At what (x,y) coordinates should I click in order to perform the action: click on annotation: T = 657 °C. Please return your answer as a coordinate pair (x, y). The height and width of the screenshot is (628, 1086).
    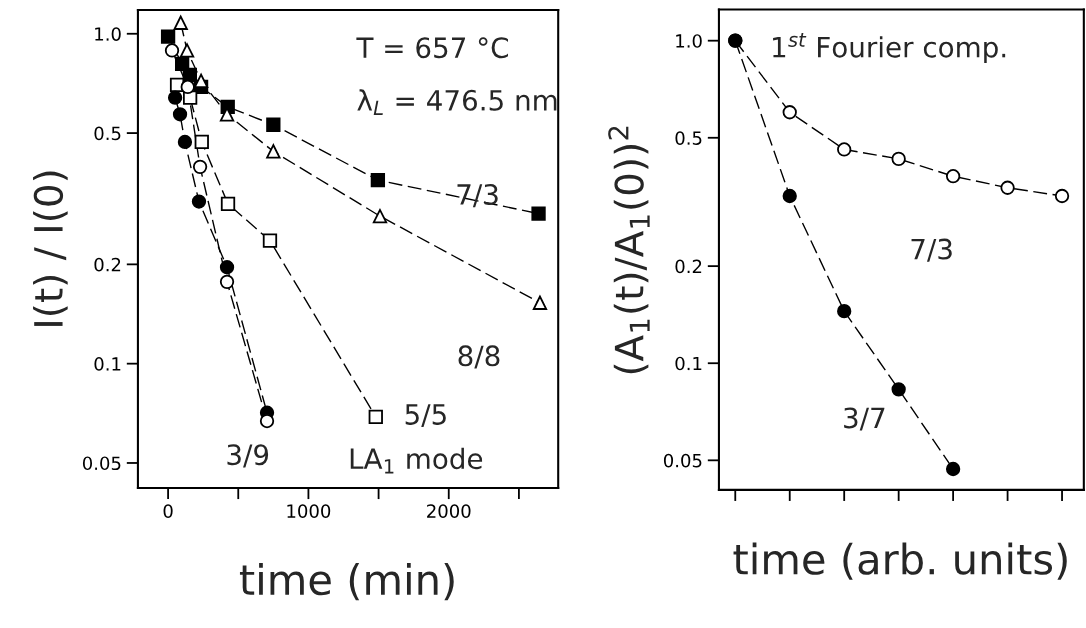
    Looking at the image, I should click on (432, 48).